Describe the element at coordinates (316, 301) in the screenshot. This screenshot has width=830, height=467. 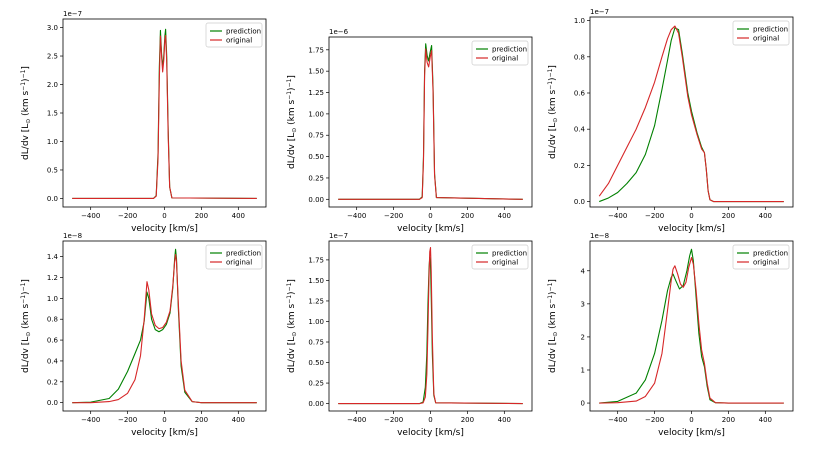
I see `y-tick-label: 1.25` at that location.